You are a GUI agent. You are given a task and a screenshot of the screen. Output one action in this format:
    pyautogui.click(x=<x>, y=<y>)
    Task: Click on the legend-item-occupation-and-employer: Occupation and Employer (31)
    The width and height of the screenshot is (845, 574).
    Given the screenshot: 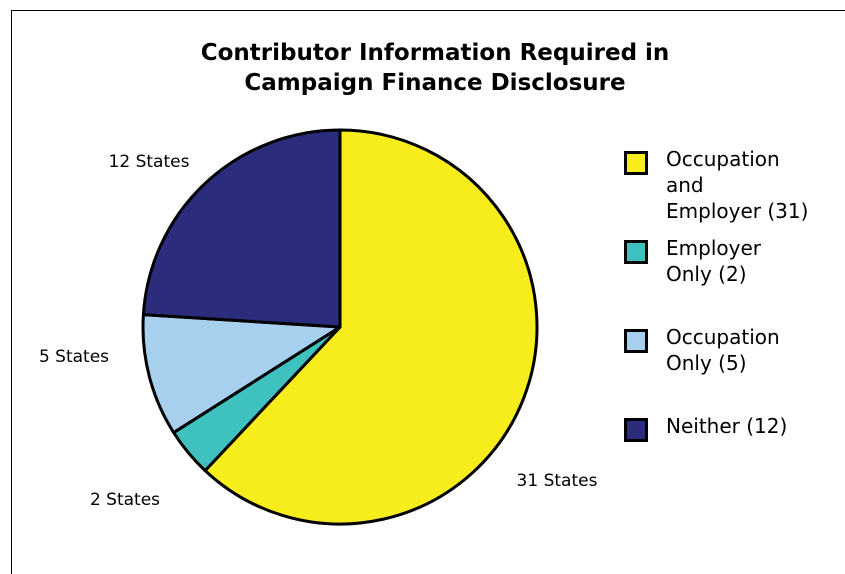 What is the action you would take?
    pyautogui.click(x=734, y=185)
    